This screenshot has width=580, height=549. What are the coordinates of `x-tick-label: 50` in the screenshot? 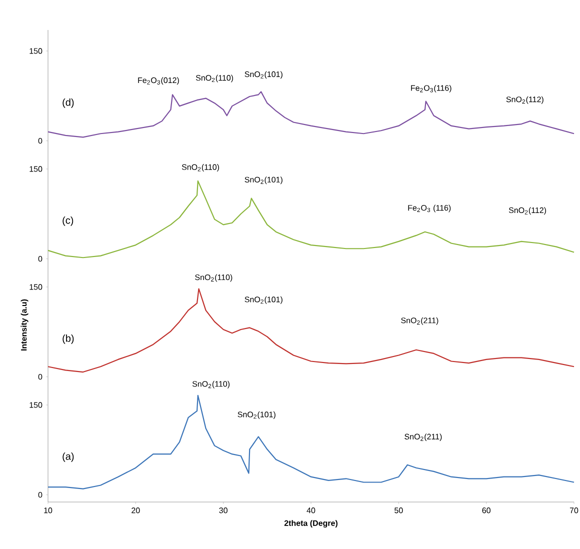 It's located at (398, 511).